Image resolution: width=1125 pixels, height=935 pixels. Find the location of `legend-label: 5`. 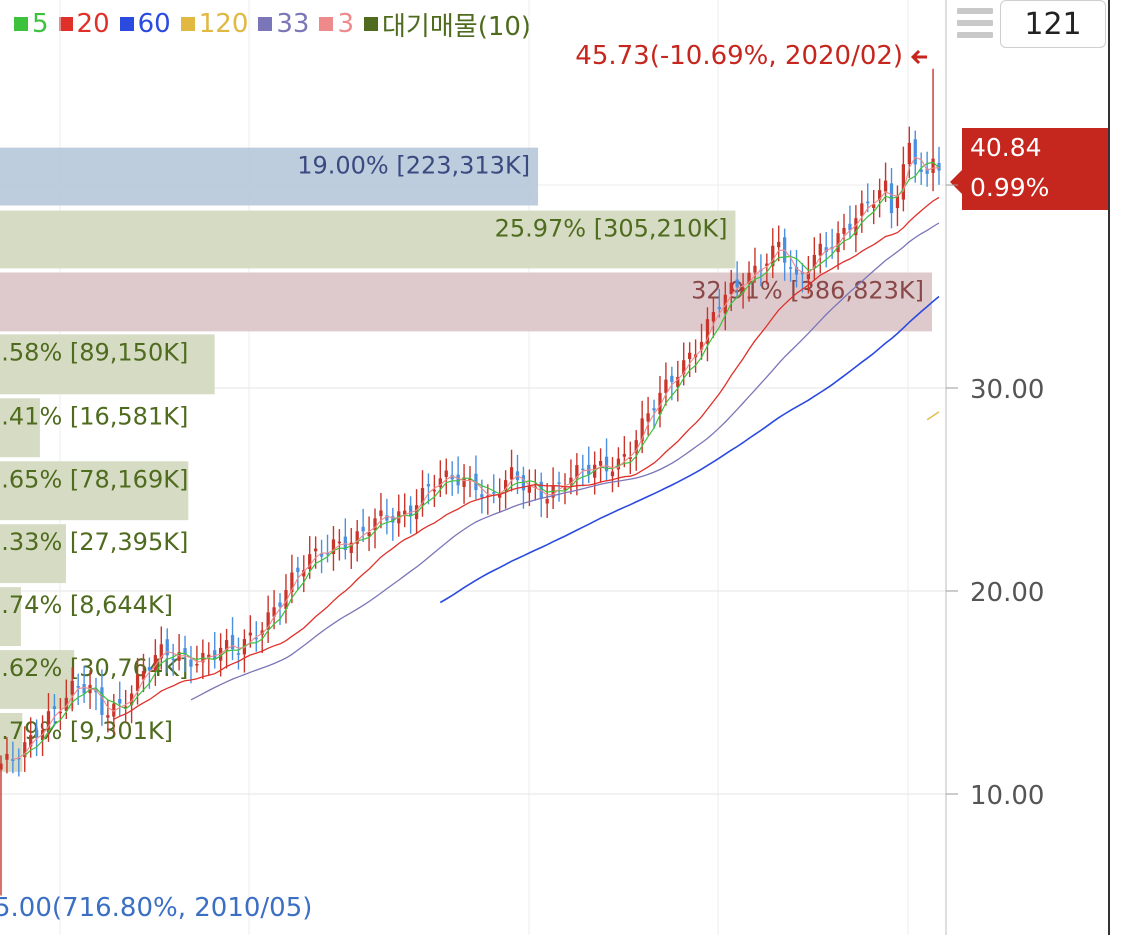

legend-label: 5 is located at coordinates (40, 24).